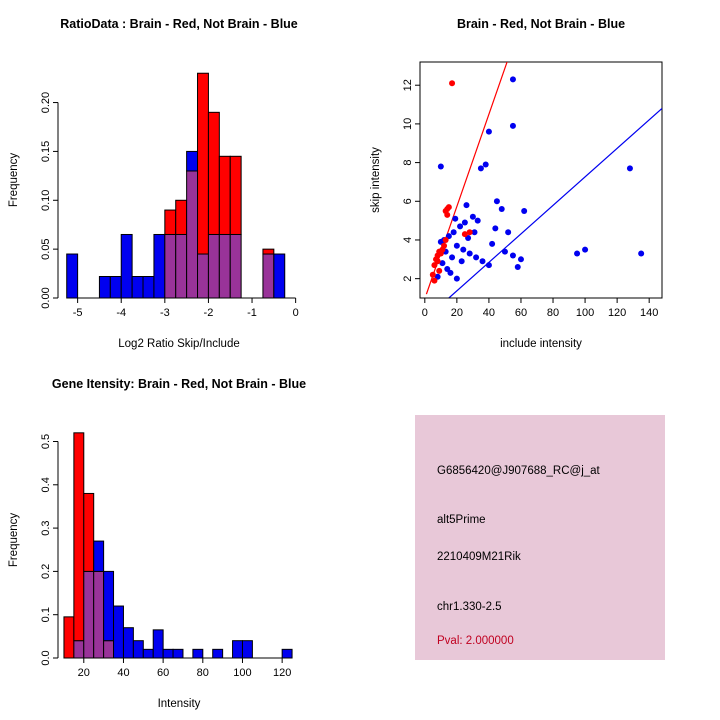 The width and height of the screenshot is (720, 720). Describe the element at coordinates (376, 180) in the screenshot. I see `scatter-ylabel: skip intensity` at that location.